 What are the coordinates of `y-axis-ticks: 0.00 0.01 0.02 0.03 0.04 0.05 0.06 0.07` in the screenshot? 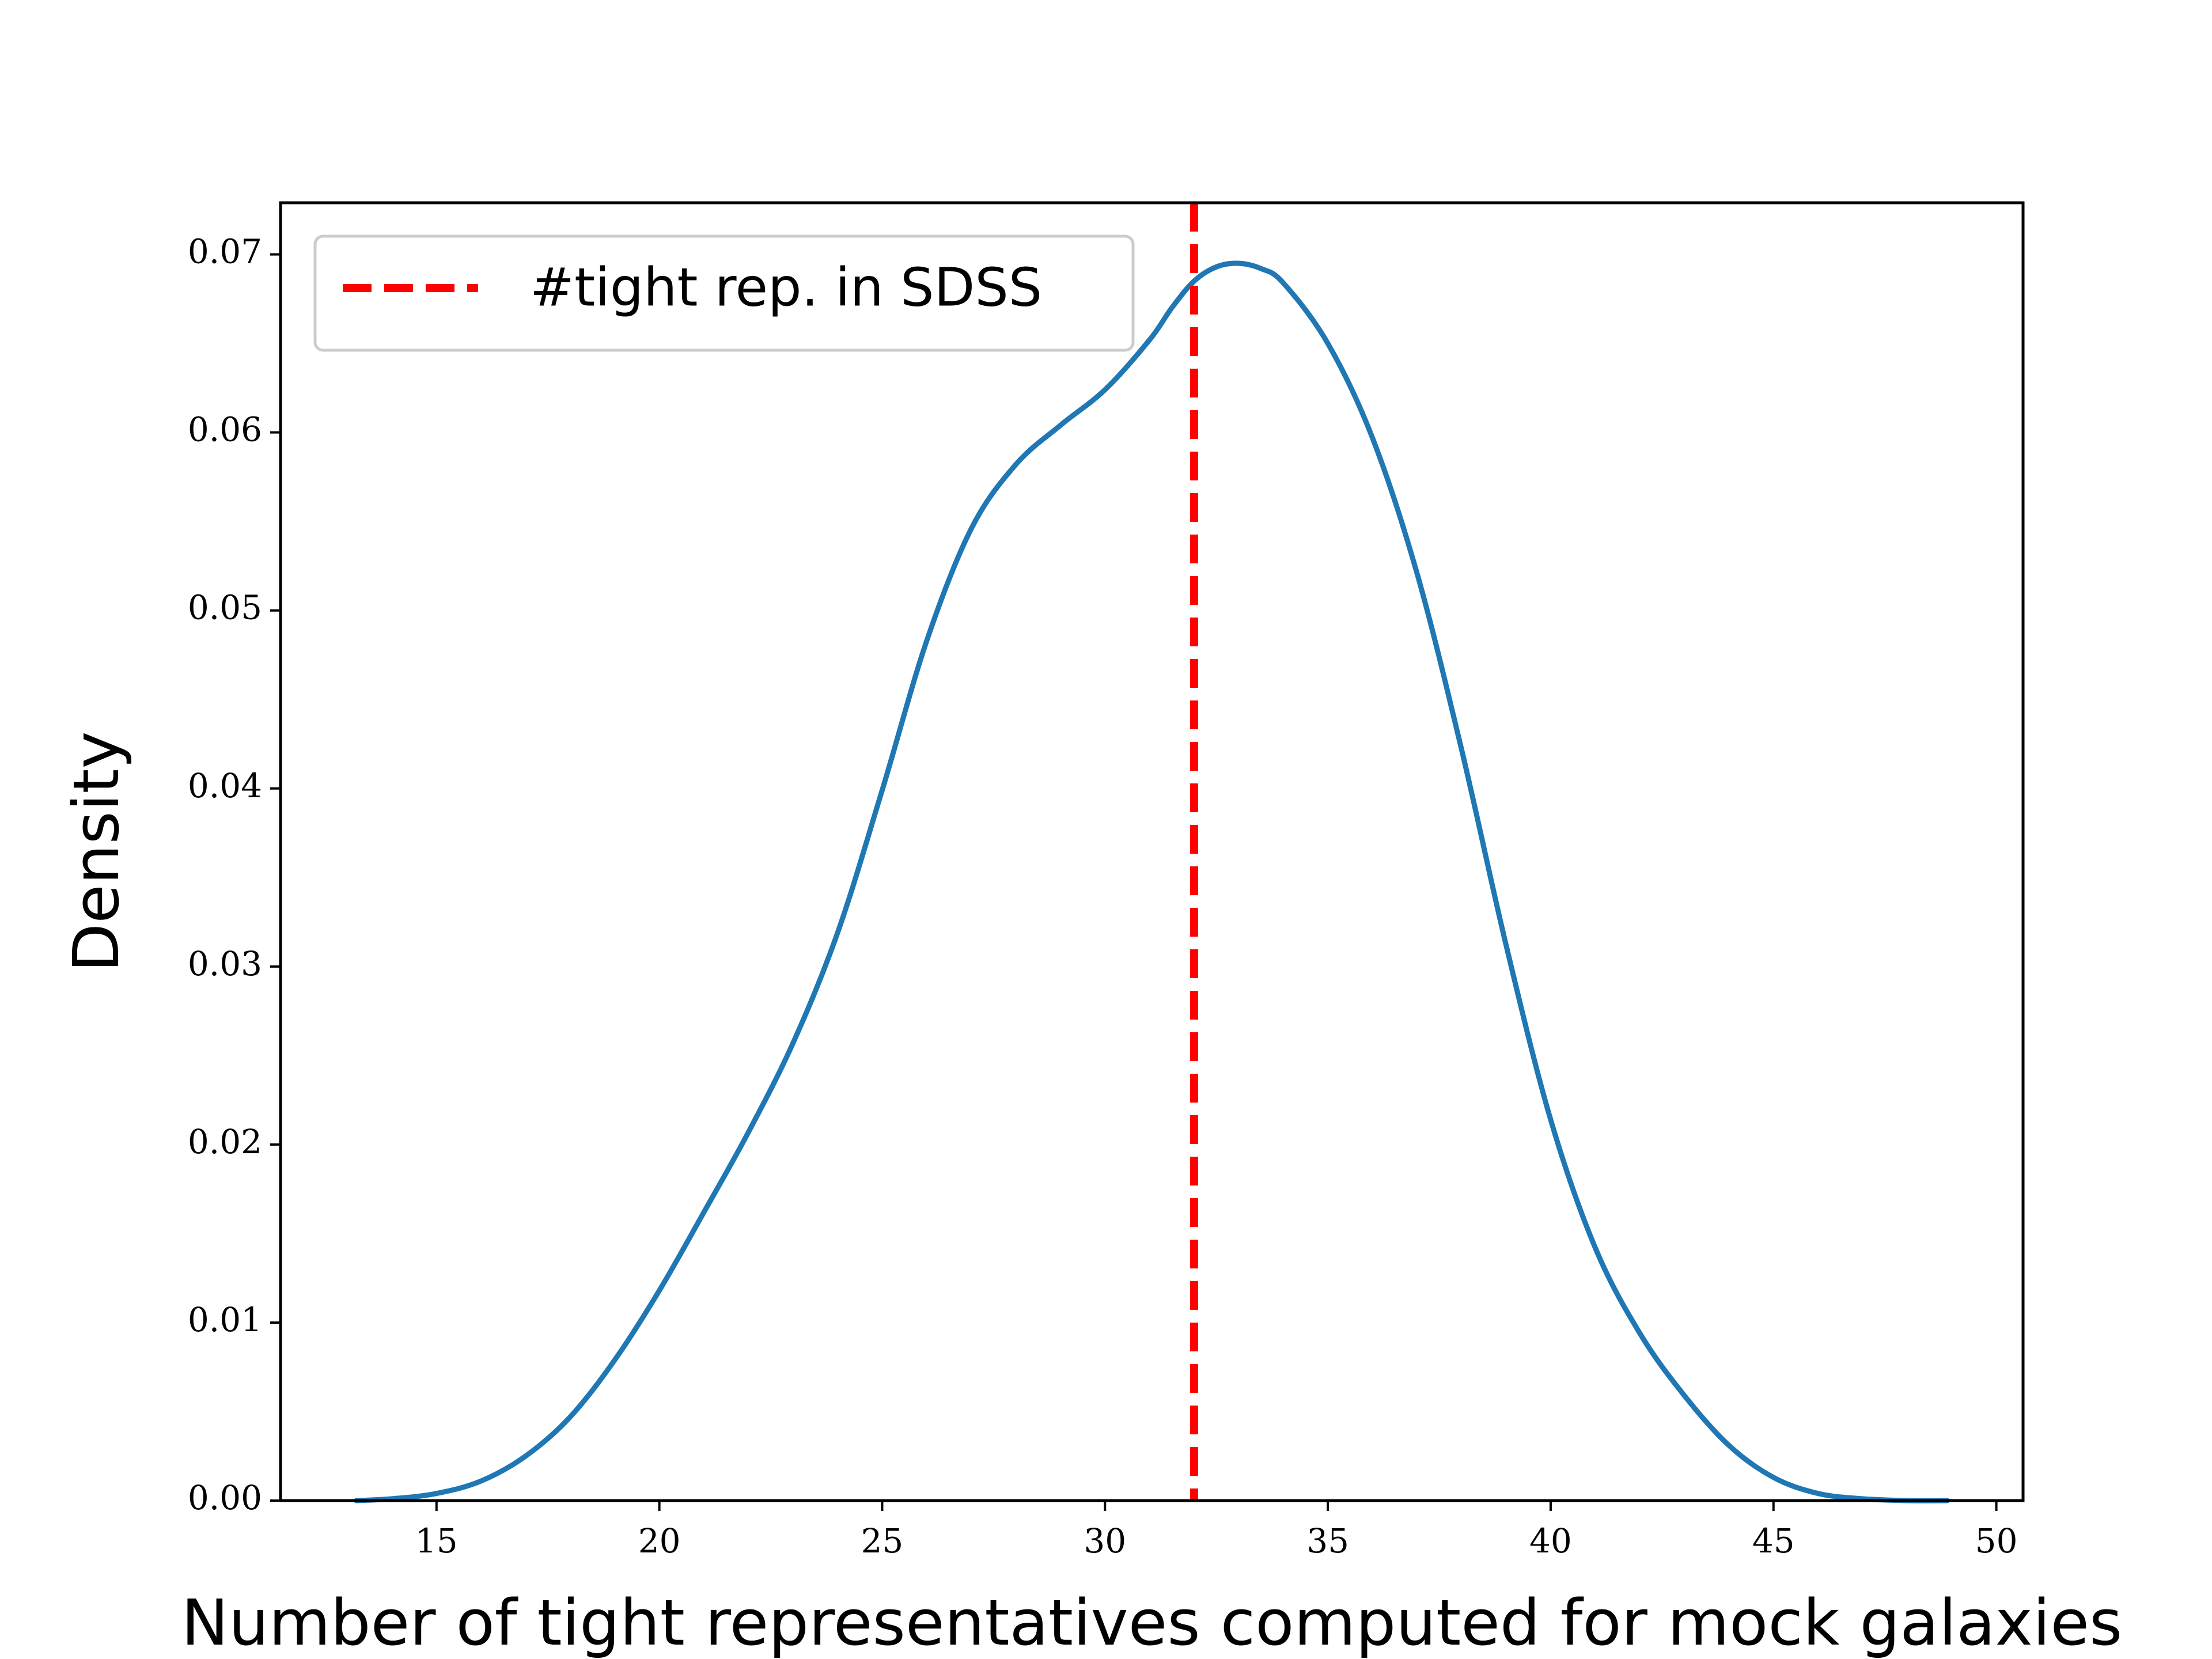 It's located at (234, 874).